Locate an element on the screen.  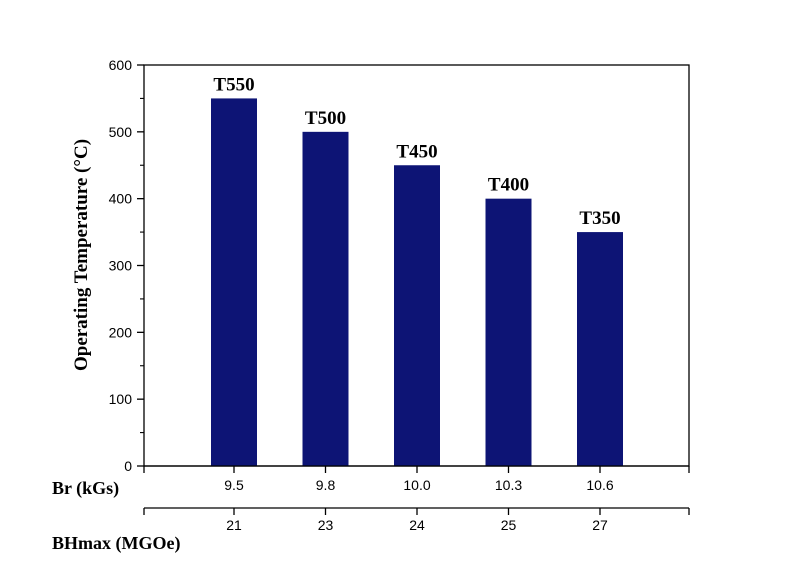
y-tick-label: 200 is located at coordinates (121, 332).